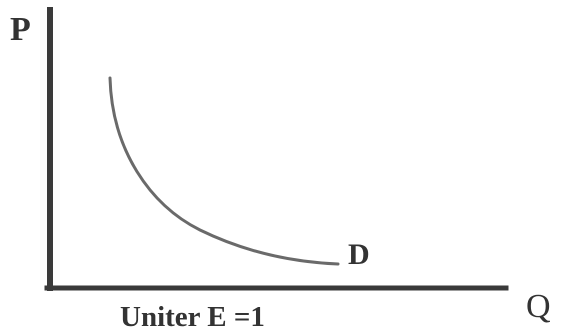 This screenshot has width=568, height=331. Describe the element at coordinates (359, 254) in the screenshot. I see `curve-label: D` at that location.